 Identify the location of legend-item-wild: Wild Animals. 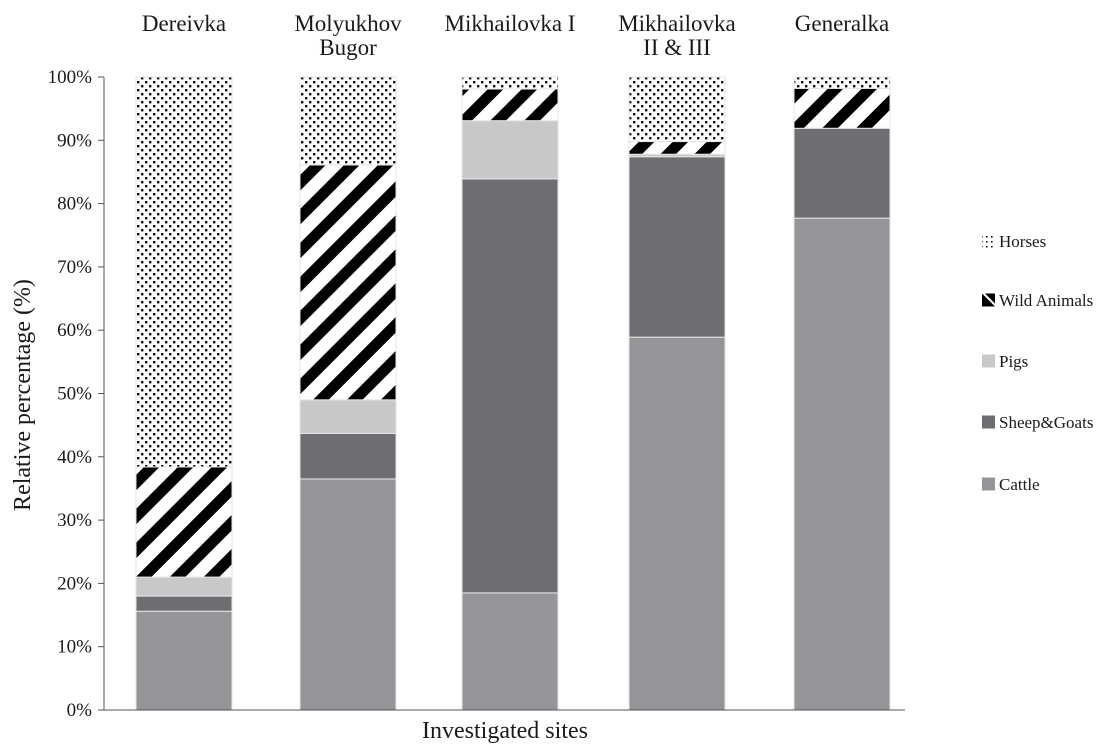
(1037, 300).